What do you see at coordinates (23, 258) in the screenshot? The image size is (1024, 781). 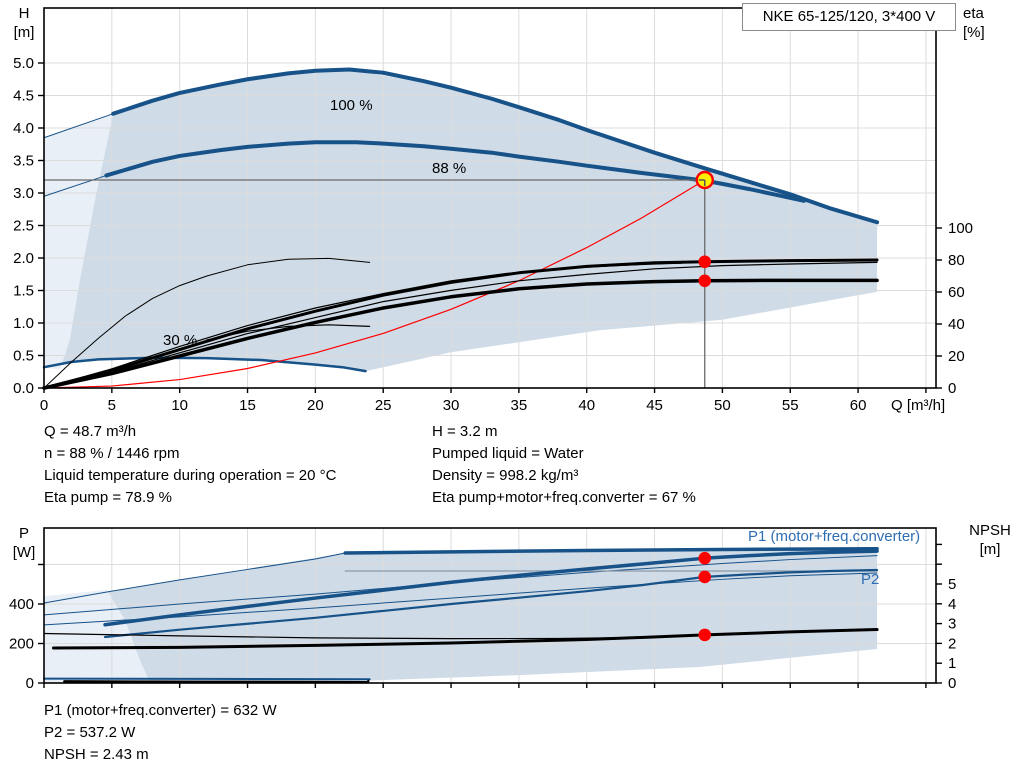 I see `left-tick-label: 2.0` at bounding box center [23, 258].